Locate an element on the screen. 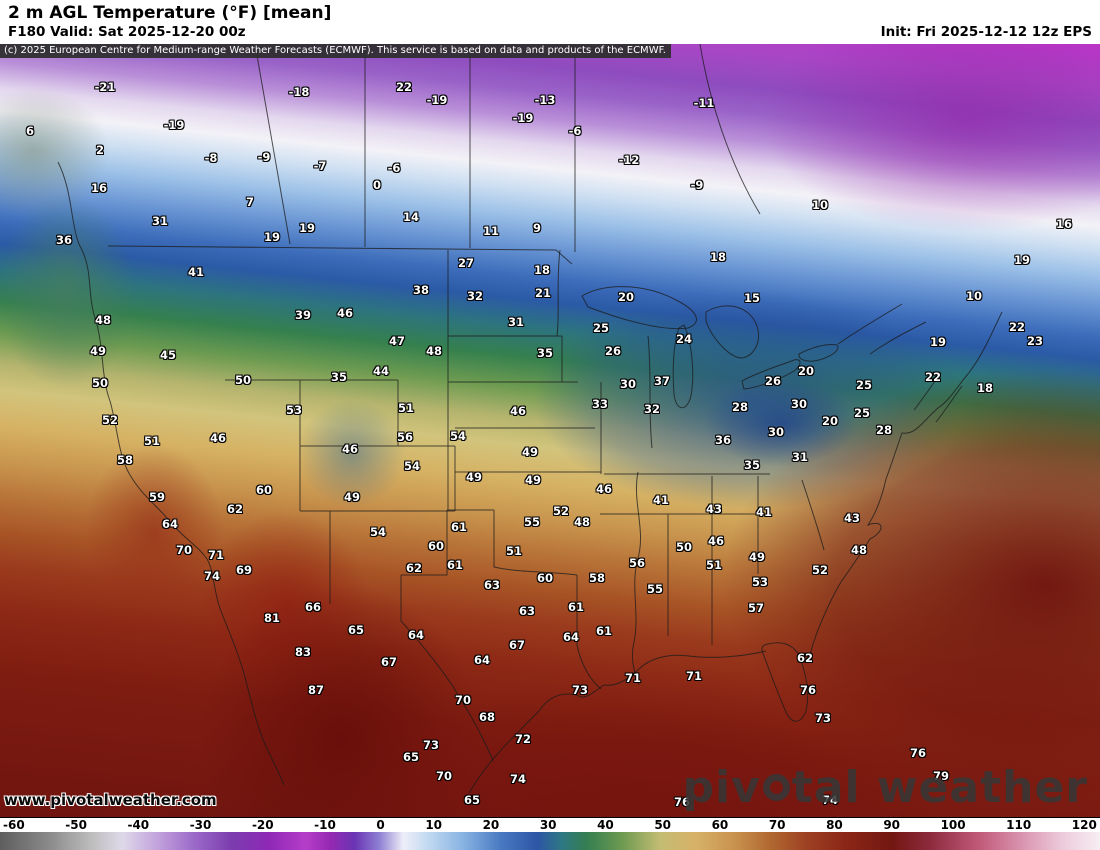  valid-time-label: F180 Valid: Sat 2025-12-20 00z is located at coordinates (127, 32).